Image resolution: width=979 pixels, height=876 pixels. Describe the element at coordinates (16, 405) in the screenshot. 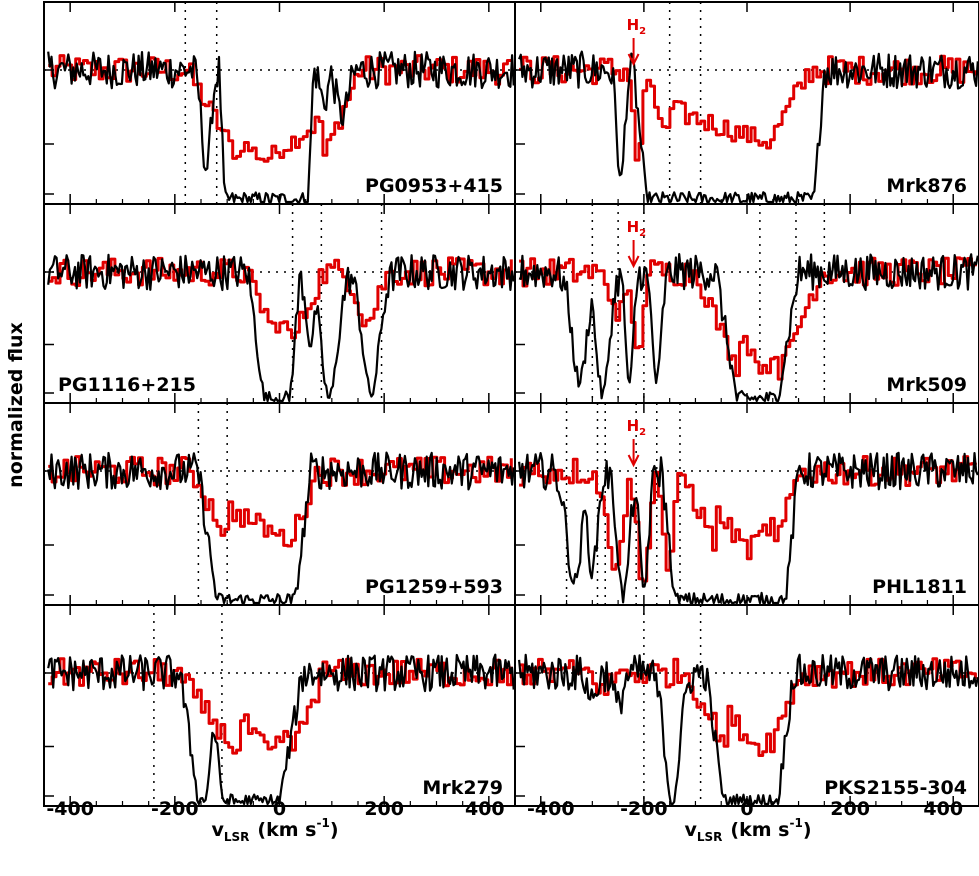

I see `y-axis-label: normalized flux` at that location.